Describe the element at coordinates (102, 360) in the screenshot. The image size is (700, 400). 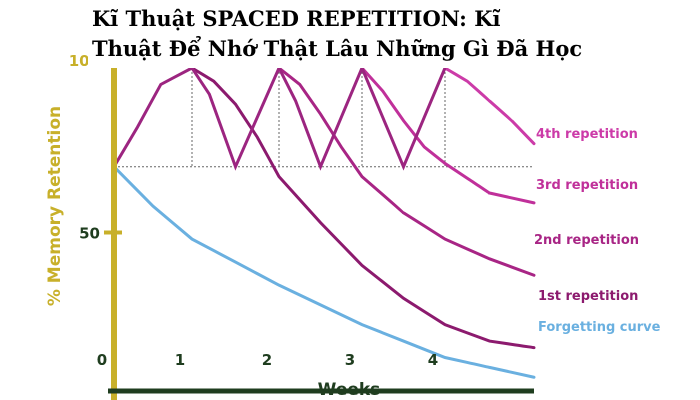
I see `x-tick-label-0: 0` at that location.